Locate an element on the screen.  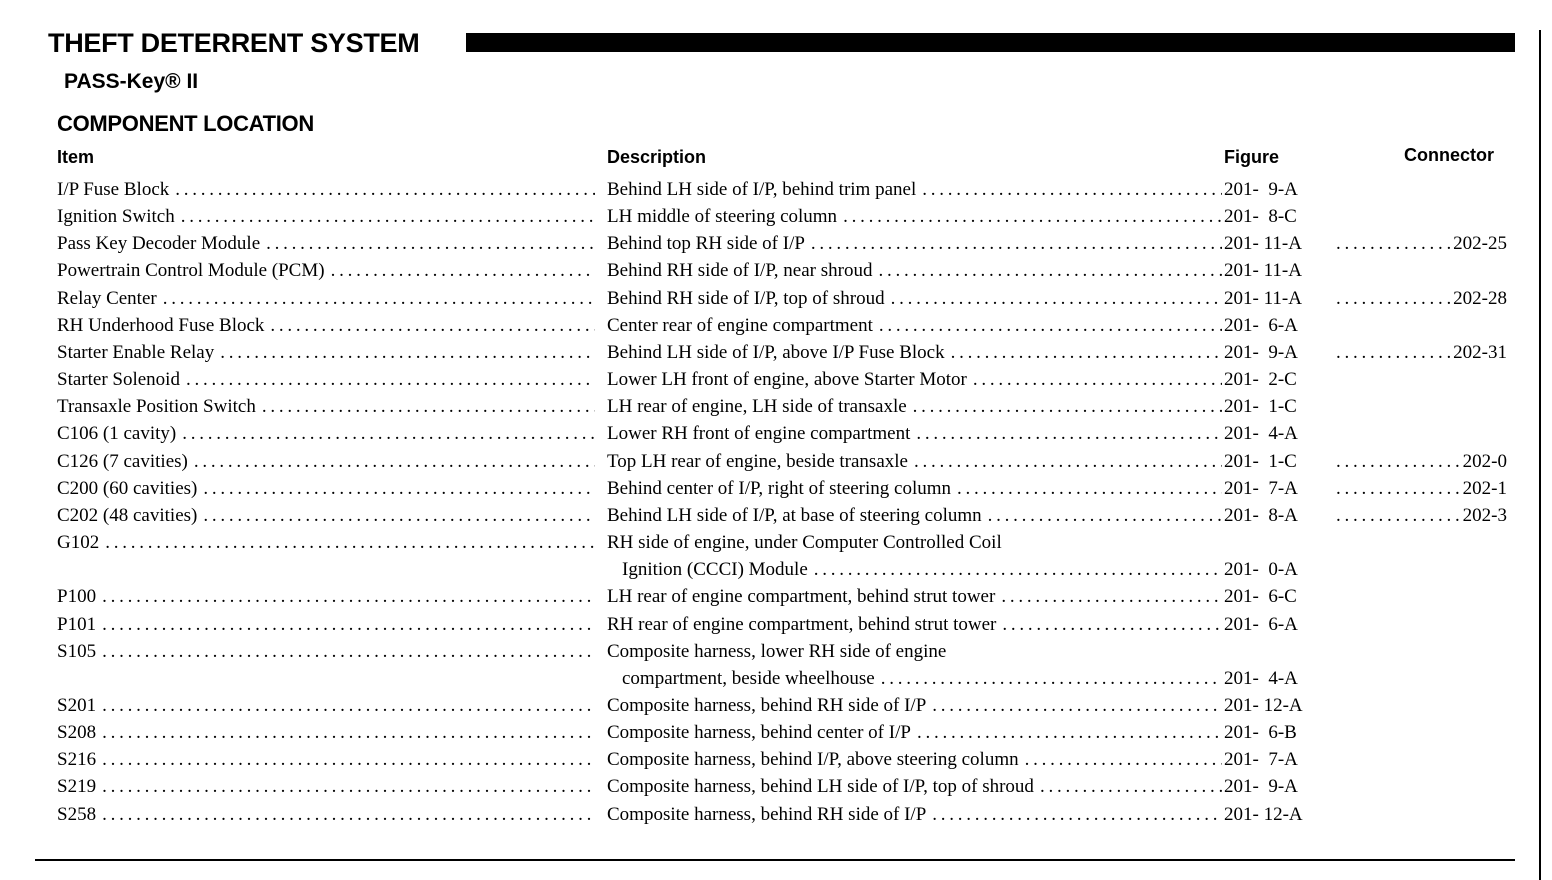
figure-ref: 201- 2-C is located at coordinates (1260, 380).